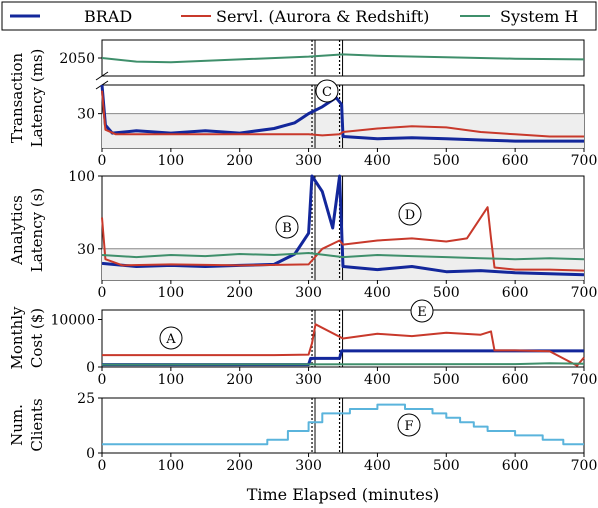 Image resolution: width=598 pixels, height=508 pixels. Describe the element at coordinates (343, 494) in the screenshot. I see `x-axis-label: Time Elapsed (minutes)` at that location.